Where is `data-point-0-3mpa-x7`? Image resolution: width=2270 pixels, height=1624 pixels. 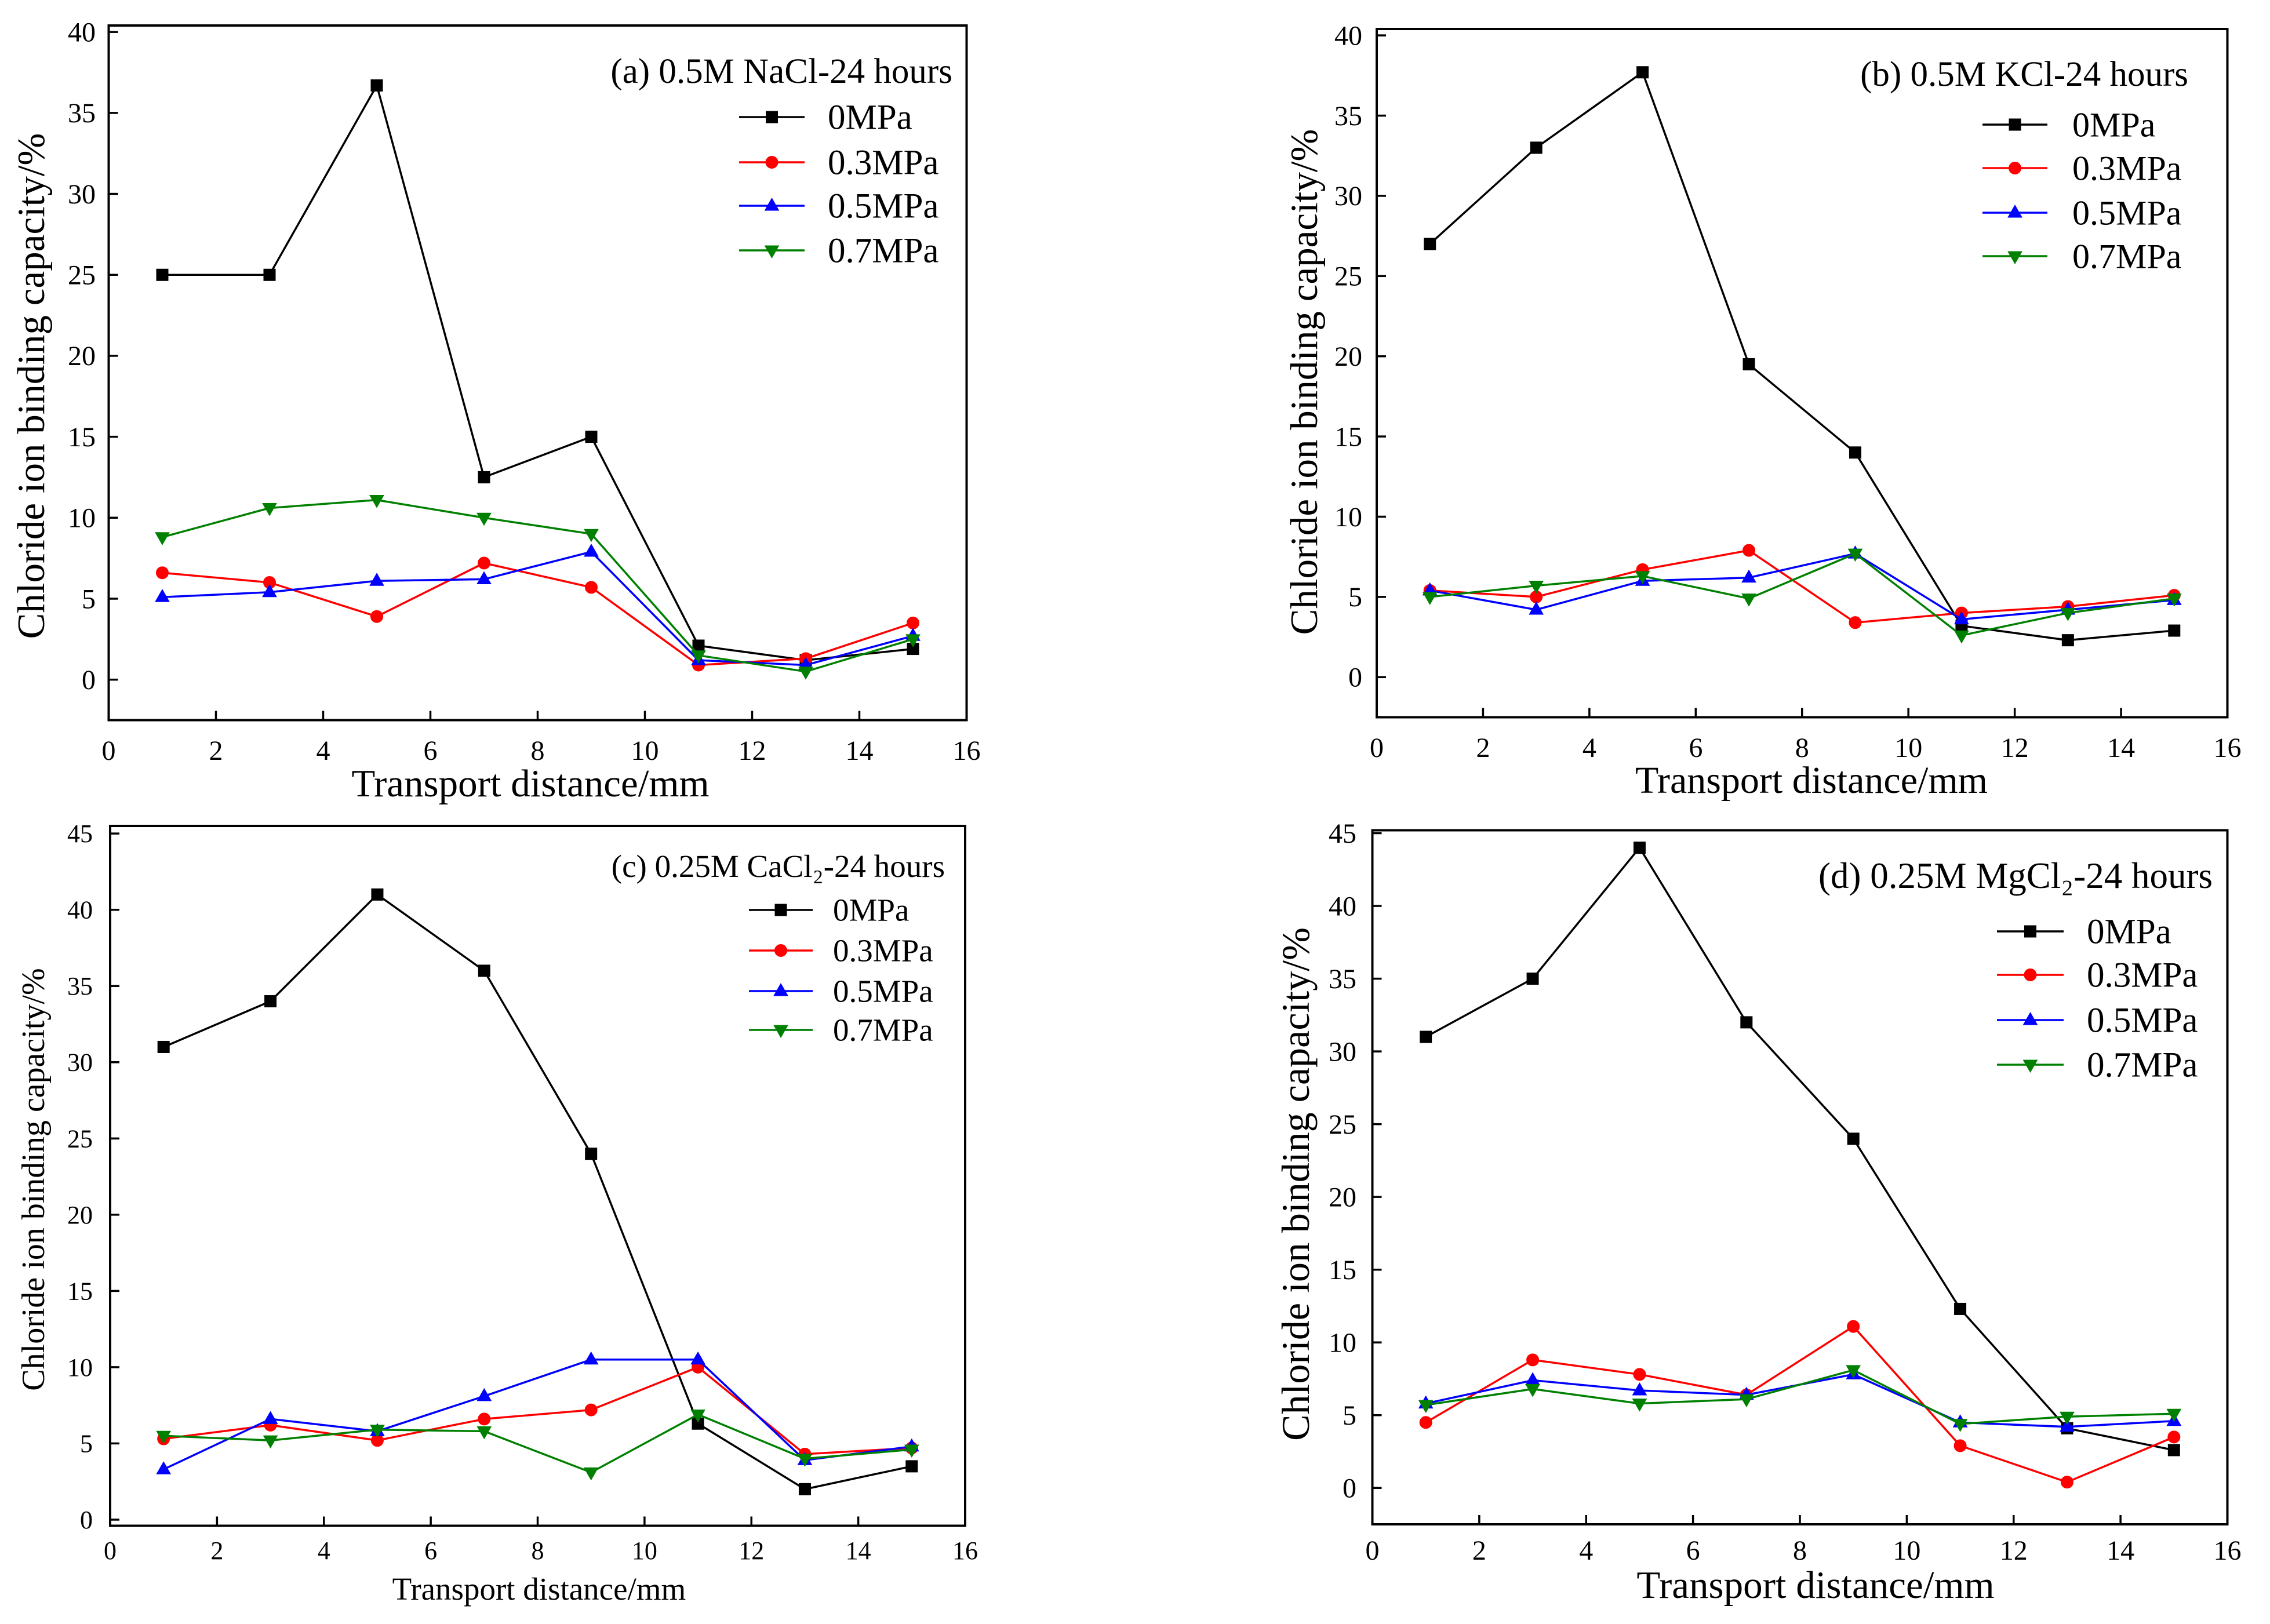
data-point-0-3mpa-x7 is located at coordinates (484, 563).